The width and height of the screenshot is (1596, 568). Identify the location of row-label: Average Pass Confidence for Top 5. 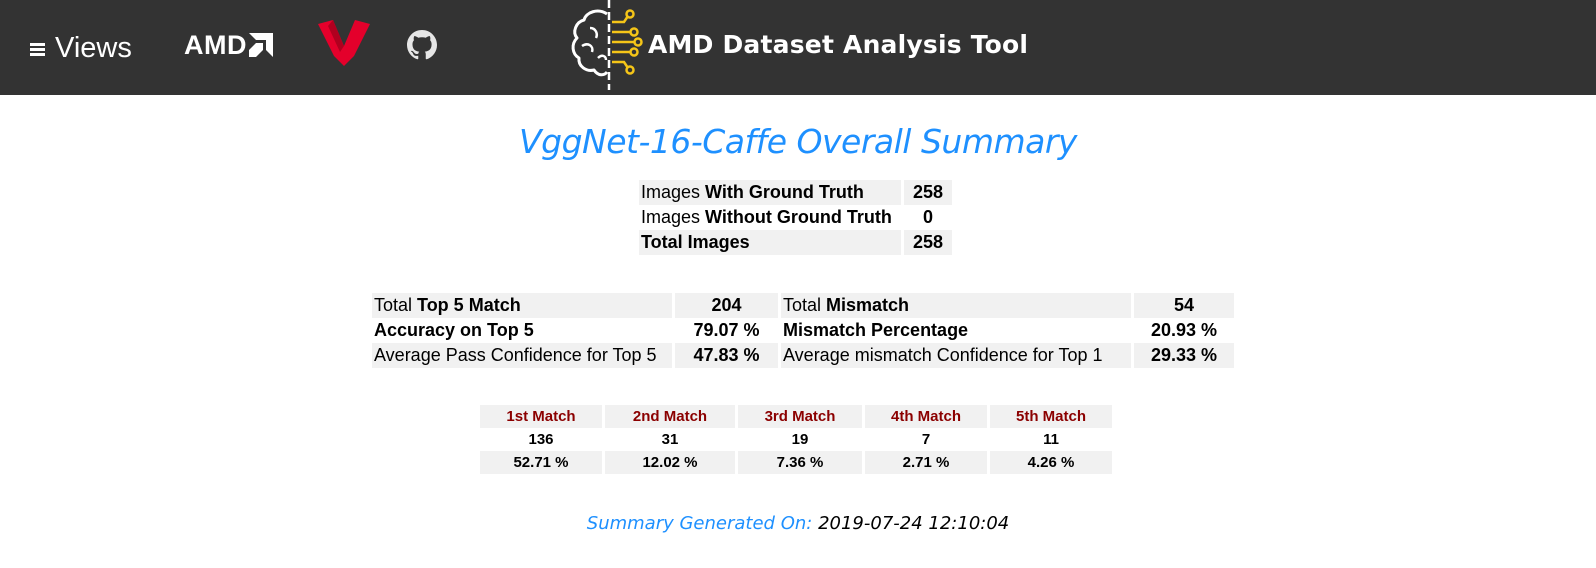
(522, 355).